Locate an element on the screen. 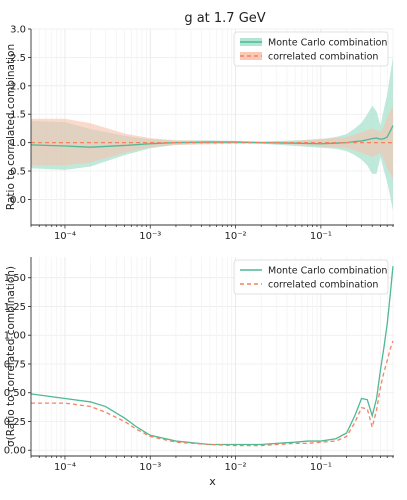 This screenshot has height=500, width=407. y-axis-label: Ratio to correlated combination is located at coordinates (11, 127).